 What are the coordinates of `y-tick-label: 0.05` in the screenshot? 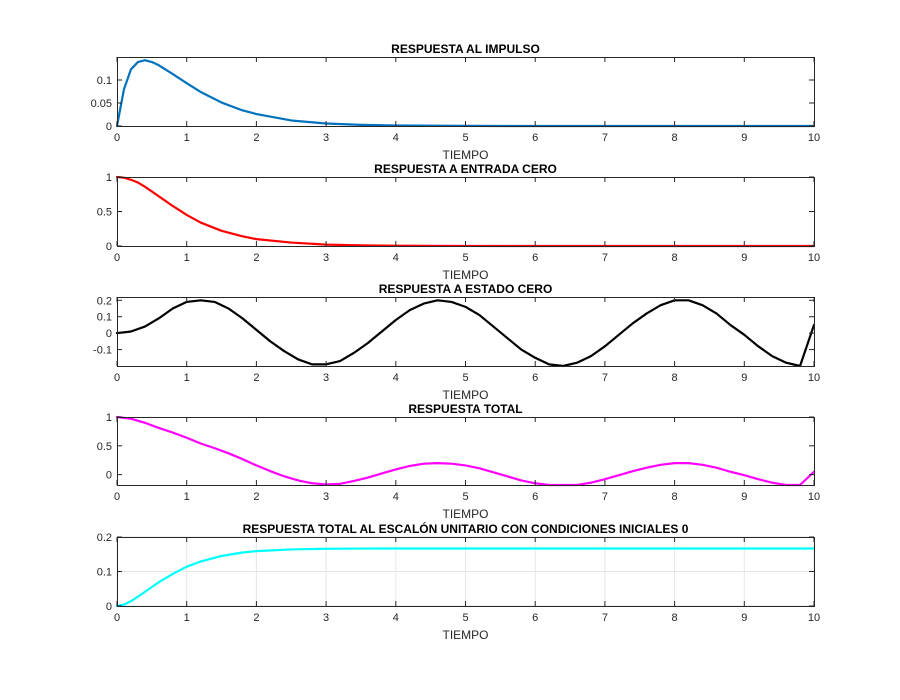 It's located at (101, 104).